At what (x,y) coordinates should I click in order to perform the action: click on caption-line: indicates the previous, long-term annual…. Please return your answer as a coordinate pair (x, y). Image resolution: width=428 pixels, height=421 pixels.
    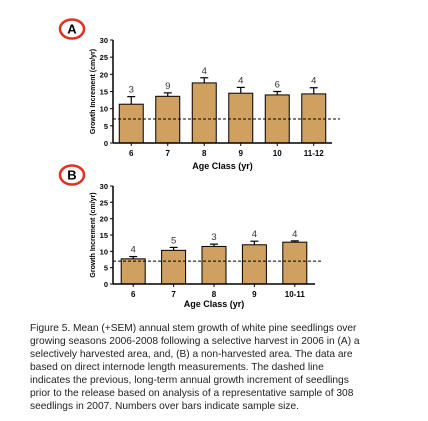
    Looking at the image, I should click on (189, 380).